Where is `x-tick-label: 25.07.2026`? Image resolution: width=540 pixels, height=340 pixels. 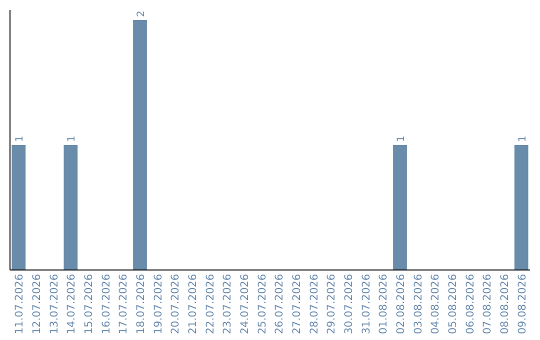
x-tick-label: 25.07.2026 is located at coordinates (262, 304).